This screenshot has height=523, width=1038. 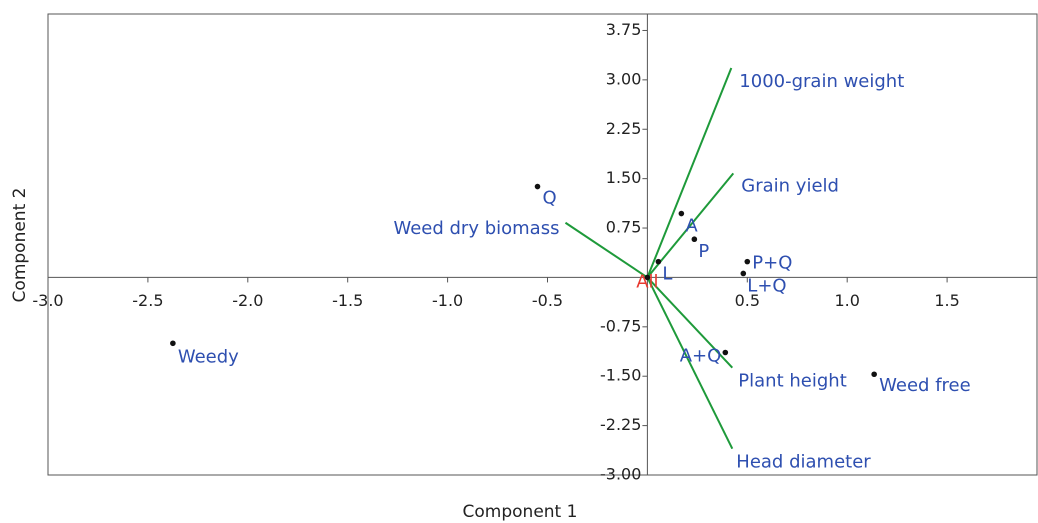 I want to click on x-tick-label: -3.0, so click(x=47, y=300).